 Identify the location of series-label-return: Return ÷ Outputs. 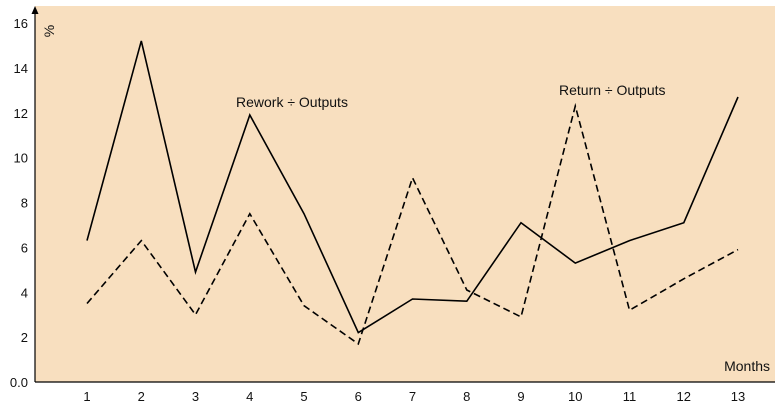
(612, 90).